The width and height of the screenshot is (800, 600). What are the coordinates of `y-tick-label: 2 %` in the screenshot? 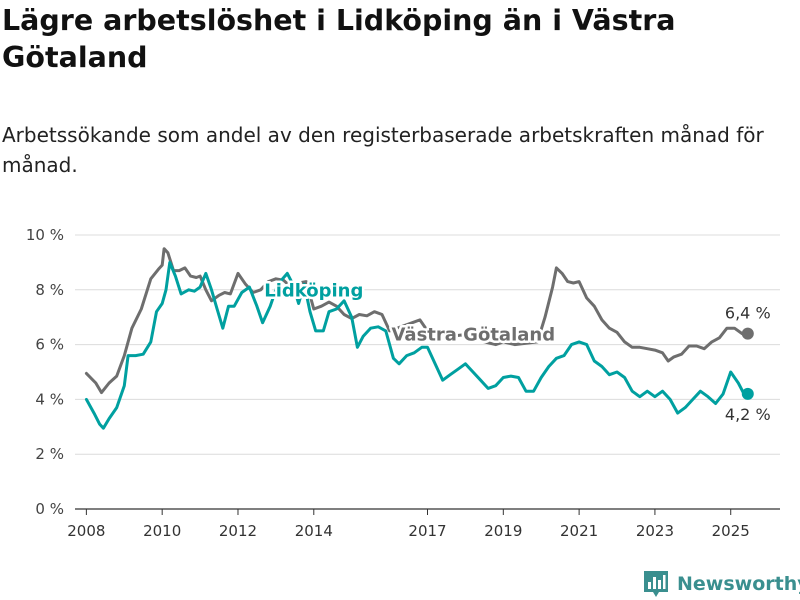 It's located at (49, 454).